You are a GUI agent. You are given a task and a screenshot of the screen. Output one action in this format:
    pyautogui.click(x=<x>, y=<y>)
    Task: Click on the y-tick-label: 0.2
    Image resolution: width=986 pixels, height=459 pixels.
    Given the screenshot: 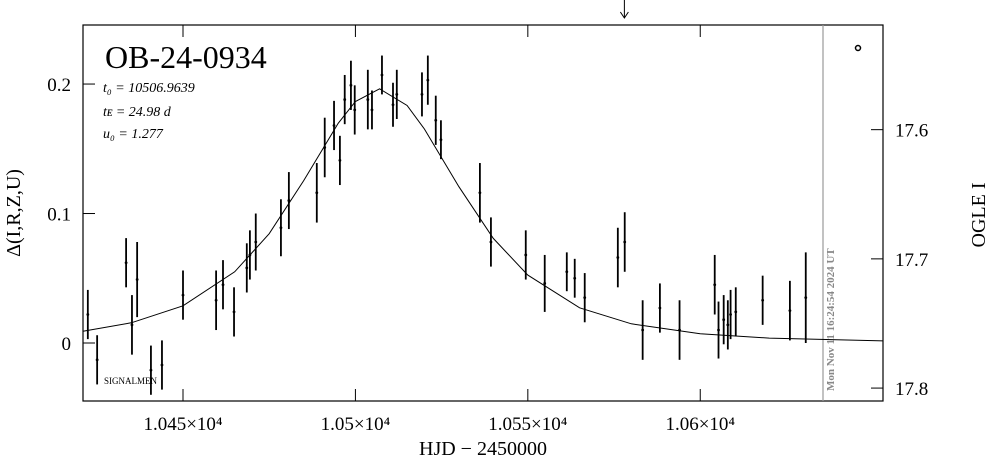 What is the action you would take?
    pyautogui.click(x=59, y=85)
    